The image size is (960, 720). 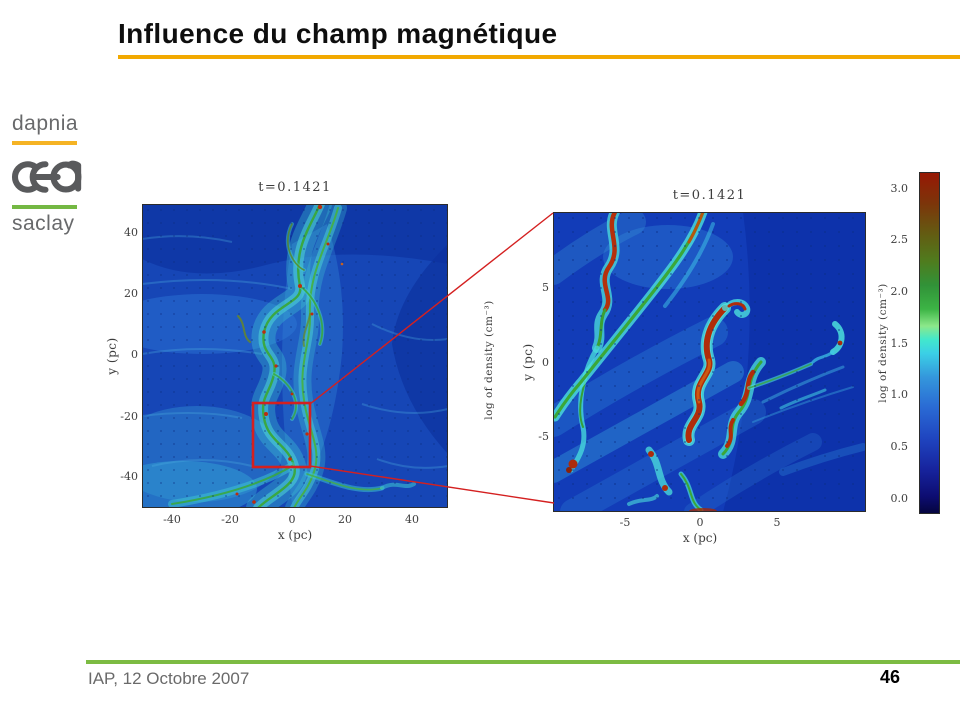 What do you see at coordinates (545, 287) in the screenshot?
I see `right-plot-y-tick: 5` at bounding box center [545, 287].